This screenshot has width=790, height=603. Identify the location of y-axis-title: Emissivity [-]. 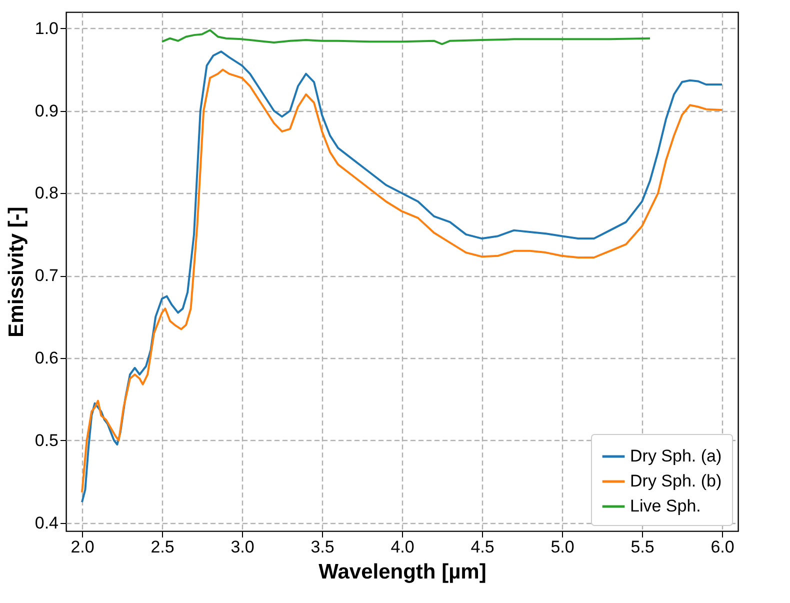
(16, 272).